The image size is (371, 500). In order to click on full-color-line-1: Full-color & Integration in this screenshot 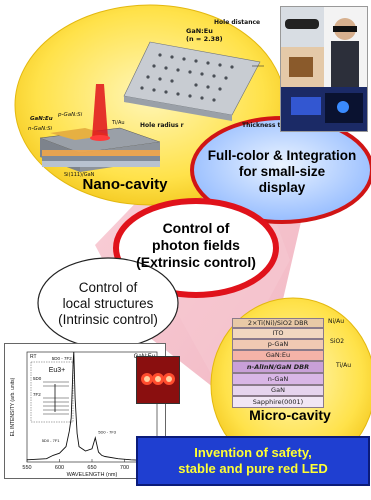, I will do `click(282, 155)`.